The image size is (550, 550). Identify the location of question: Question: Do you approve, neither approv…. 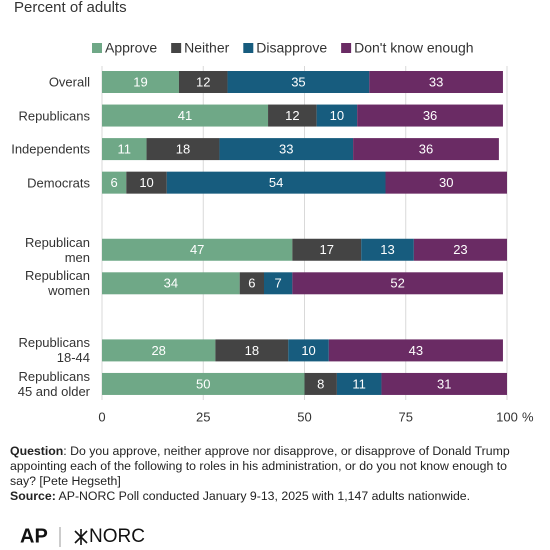
(270, 466).